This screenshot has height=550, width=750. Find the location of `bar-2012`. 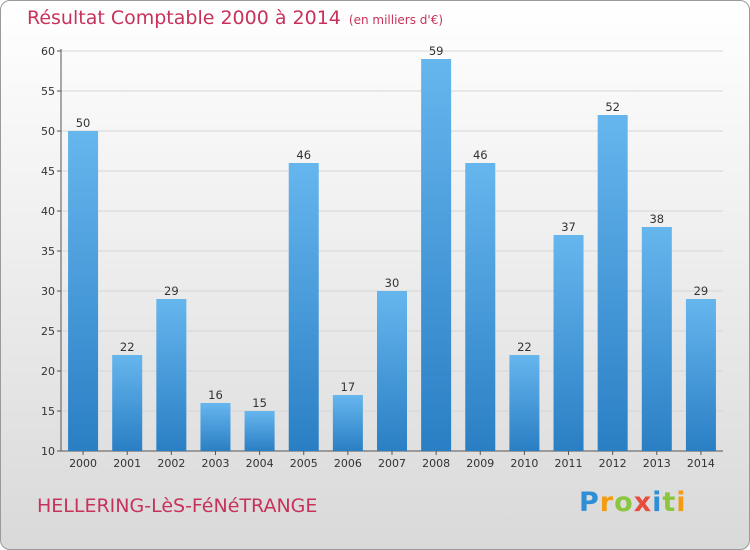

bar-2012 is located at coordinates (612, 283).